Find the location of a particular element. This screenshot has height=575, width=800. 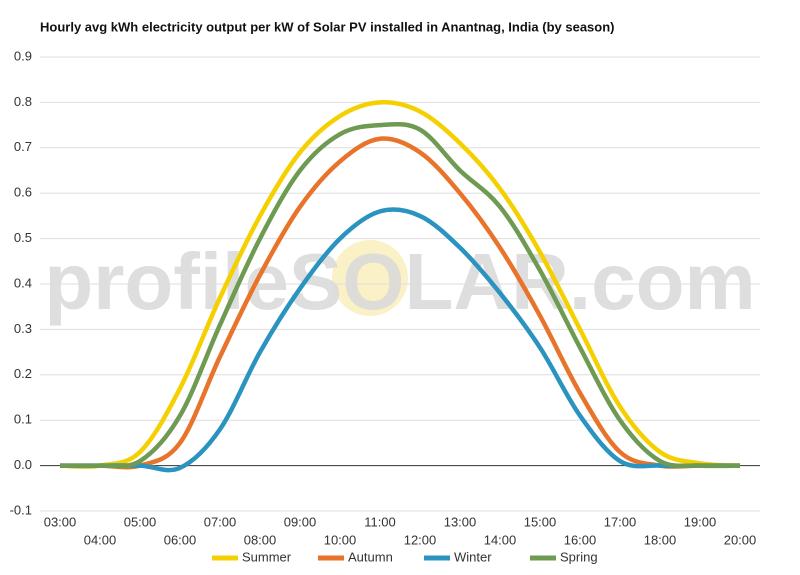

y-tick-label: 0.3 is located at coordinates (23, 328).